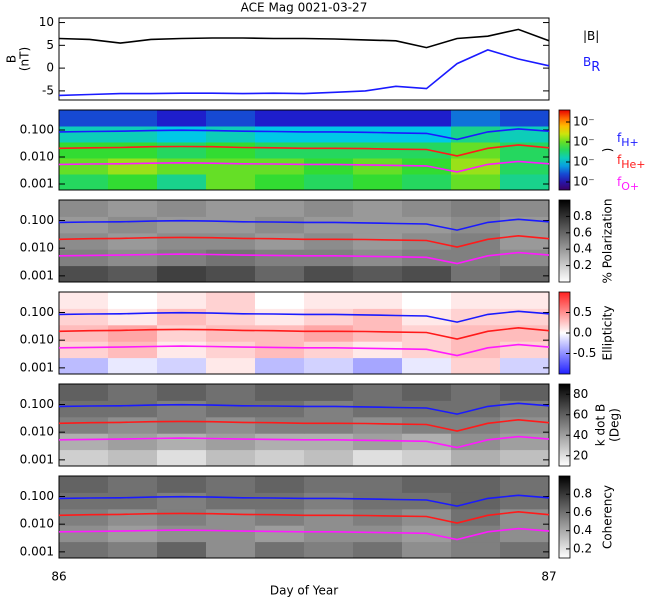 The width and height of the screenshot is (650, 600). I want to click on colorbar-tick-label: 80, so click(580, 394).